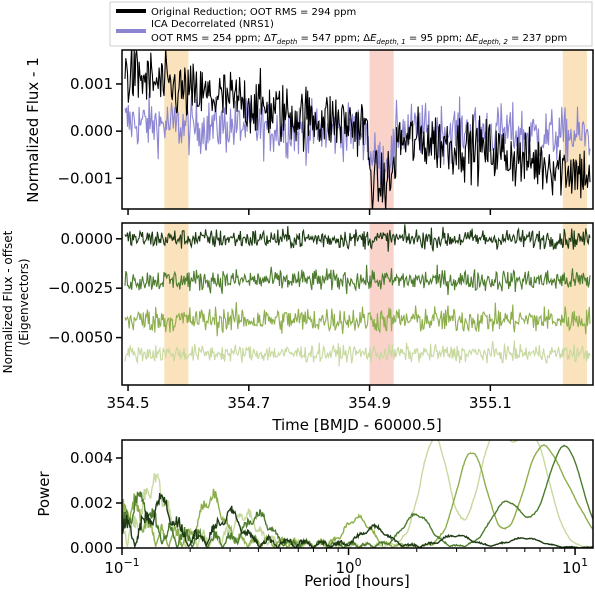 Image resolution: width=595 pixels, height=595 pixels. I want to click on y-tick-label-middle-0: 0.0000, so click(87, 239).